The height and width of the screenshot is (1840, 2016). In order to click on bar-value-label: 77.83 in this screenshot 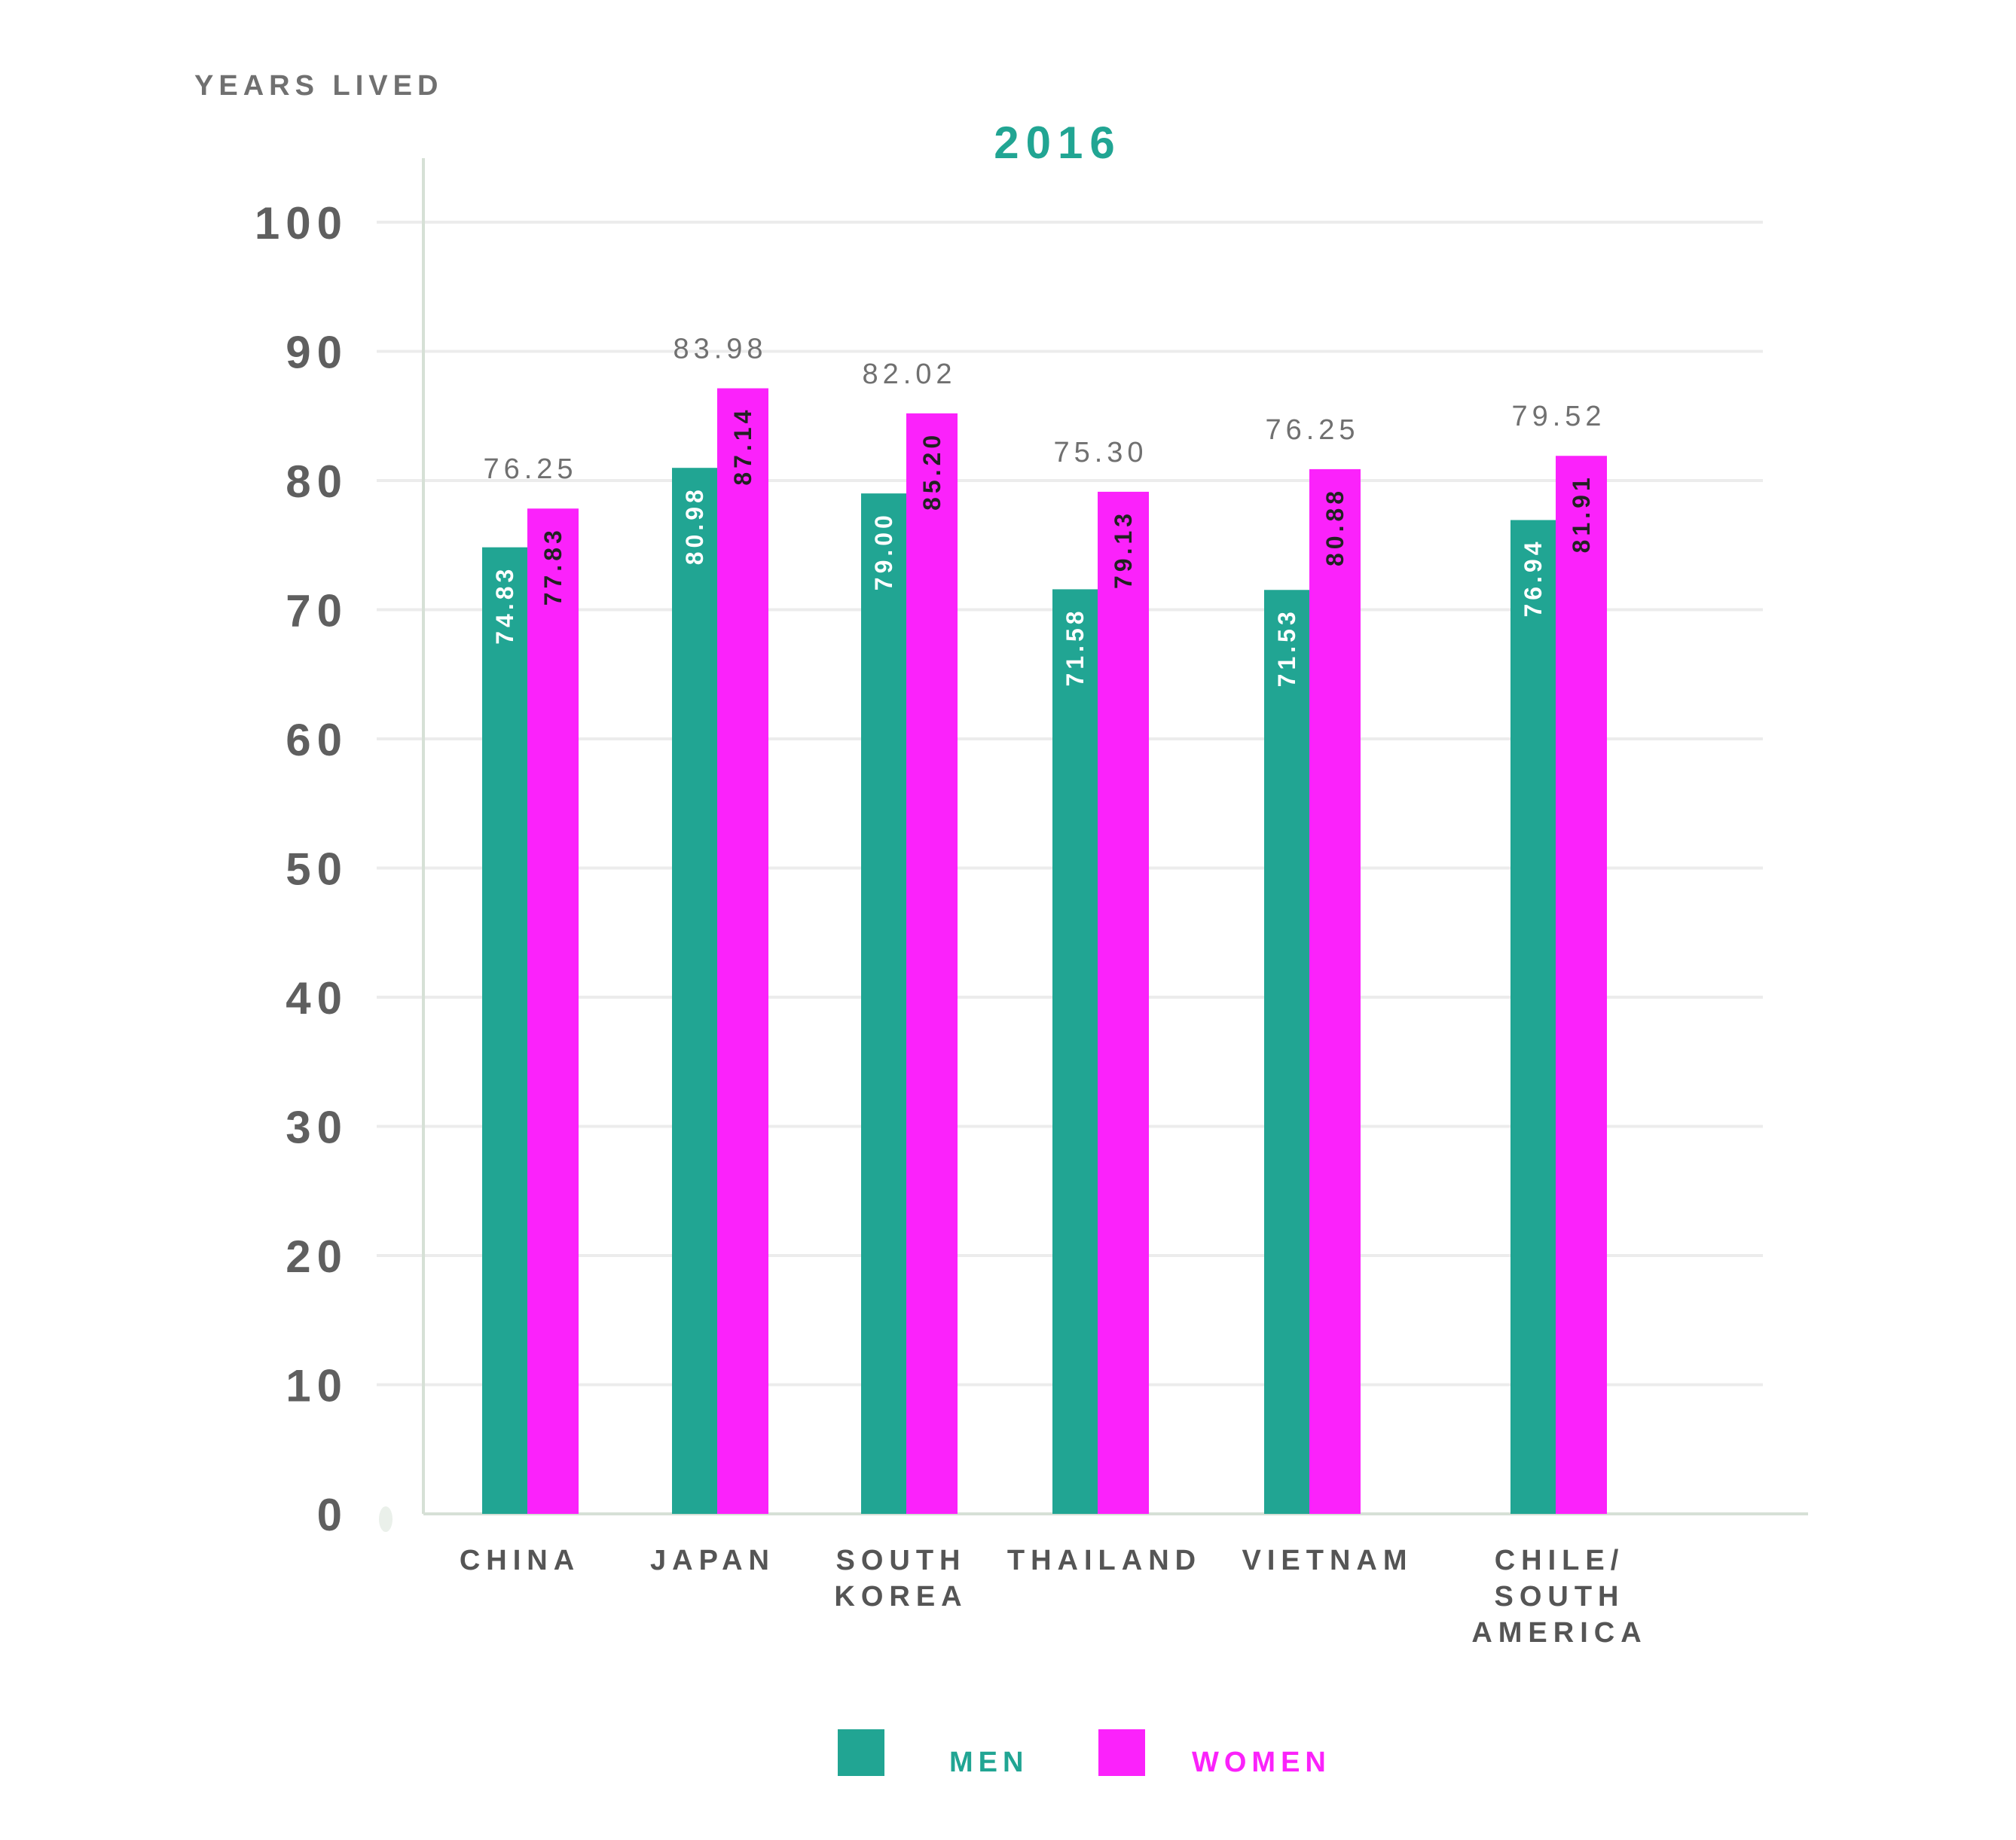, I will do `click(553, 566)`.